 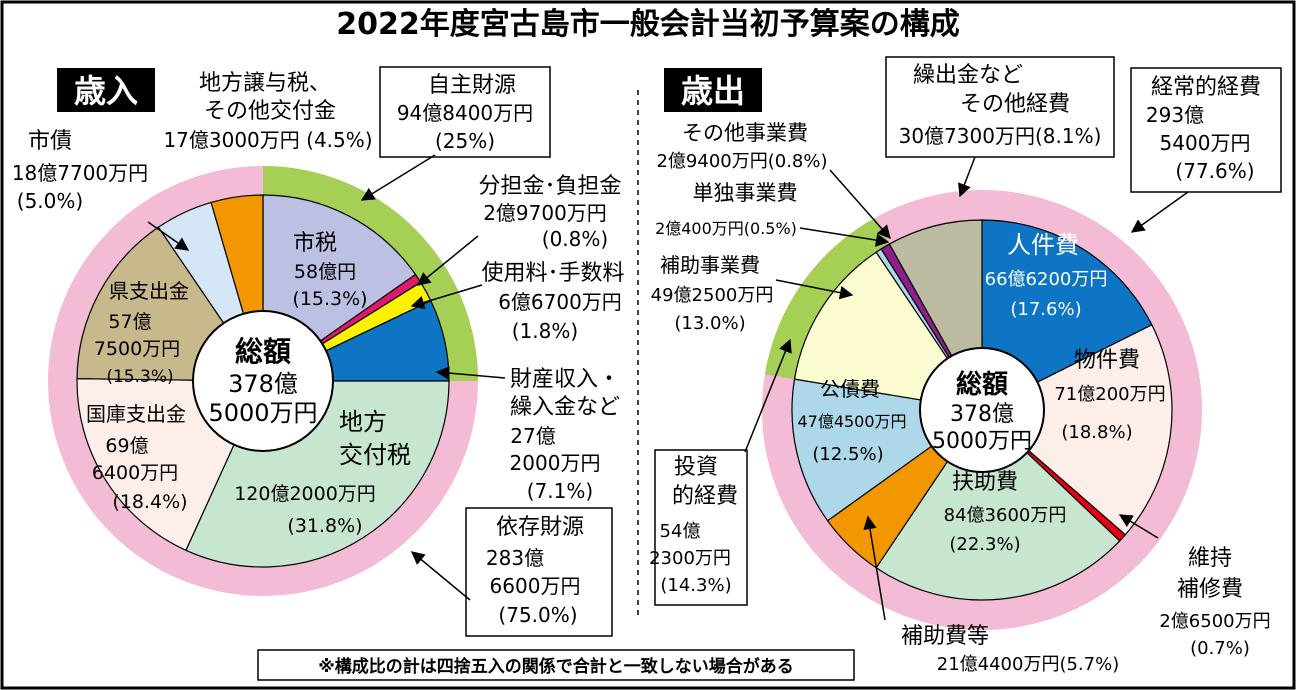 What do you see at coordinates (1109, 394) in the screenshot?
I see `label-bukken-amount: 71億200万円` at bounding box center [1109, 394].